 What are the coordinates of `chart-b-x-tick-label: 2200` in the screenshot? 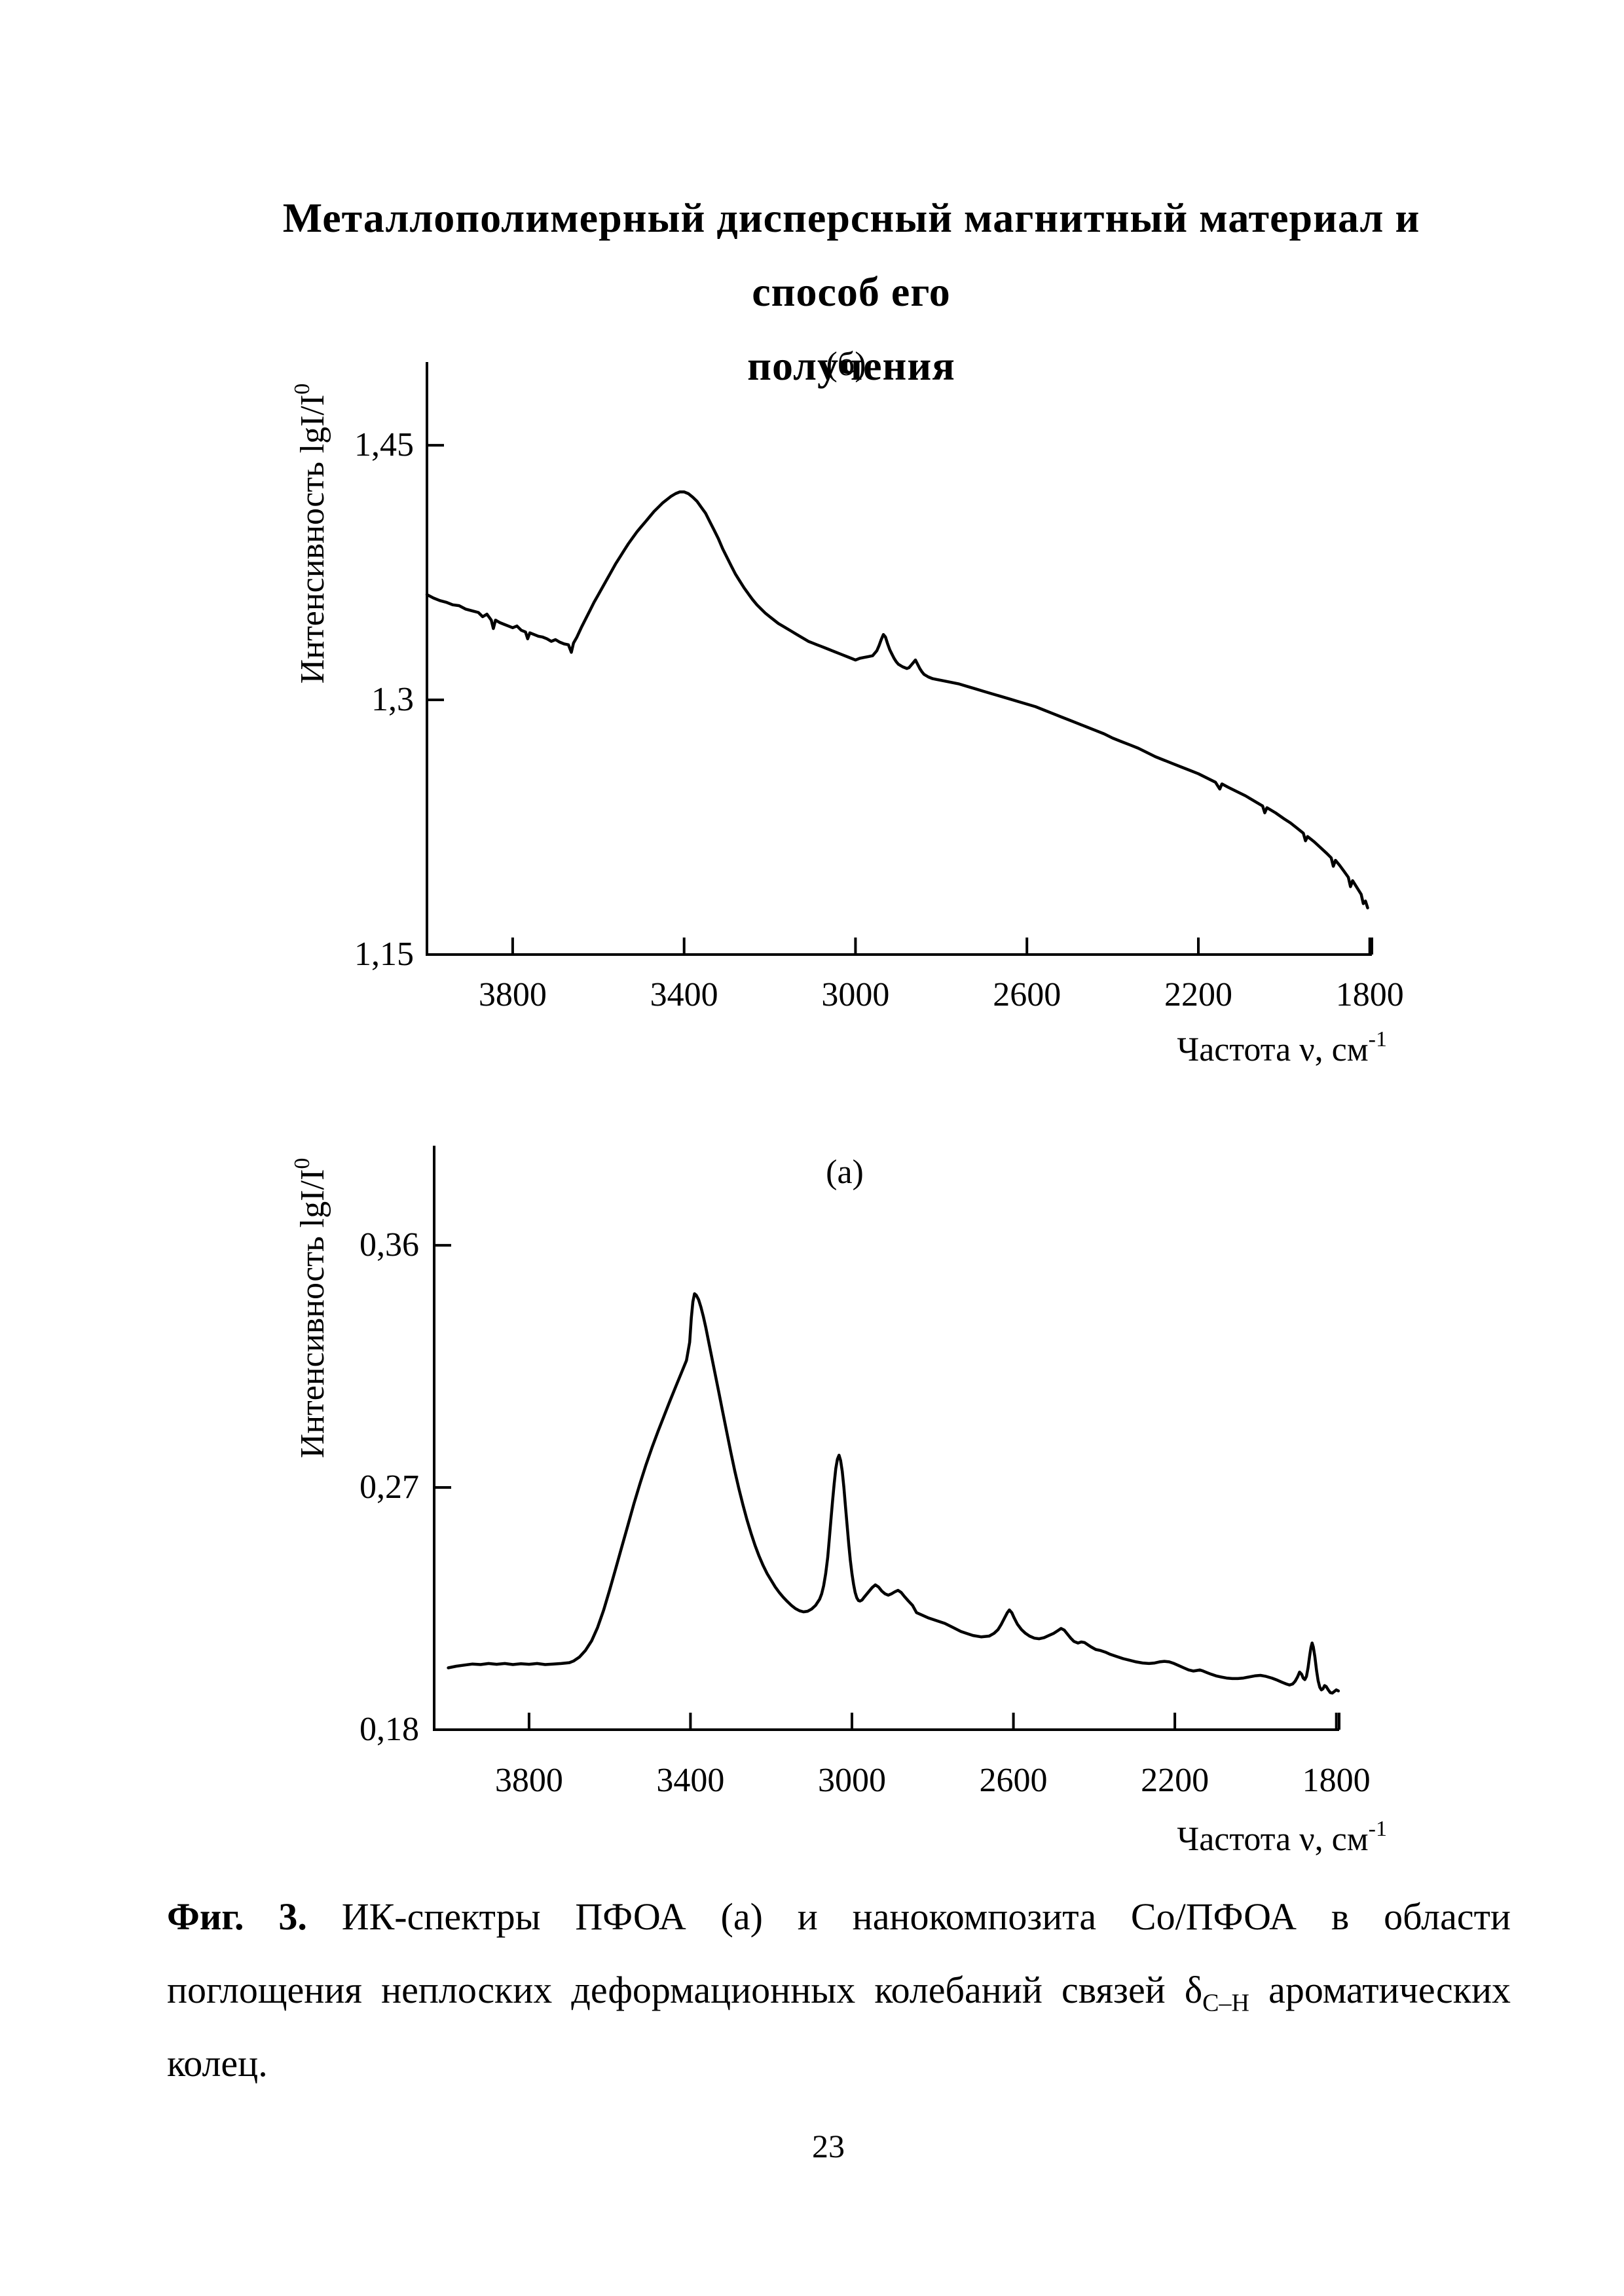 It's located at (1198, 994).